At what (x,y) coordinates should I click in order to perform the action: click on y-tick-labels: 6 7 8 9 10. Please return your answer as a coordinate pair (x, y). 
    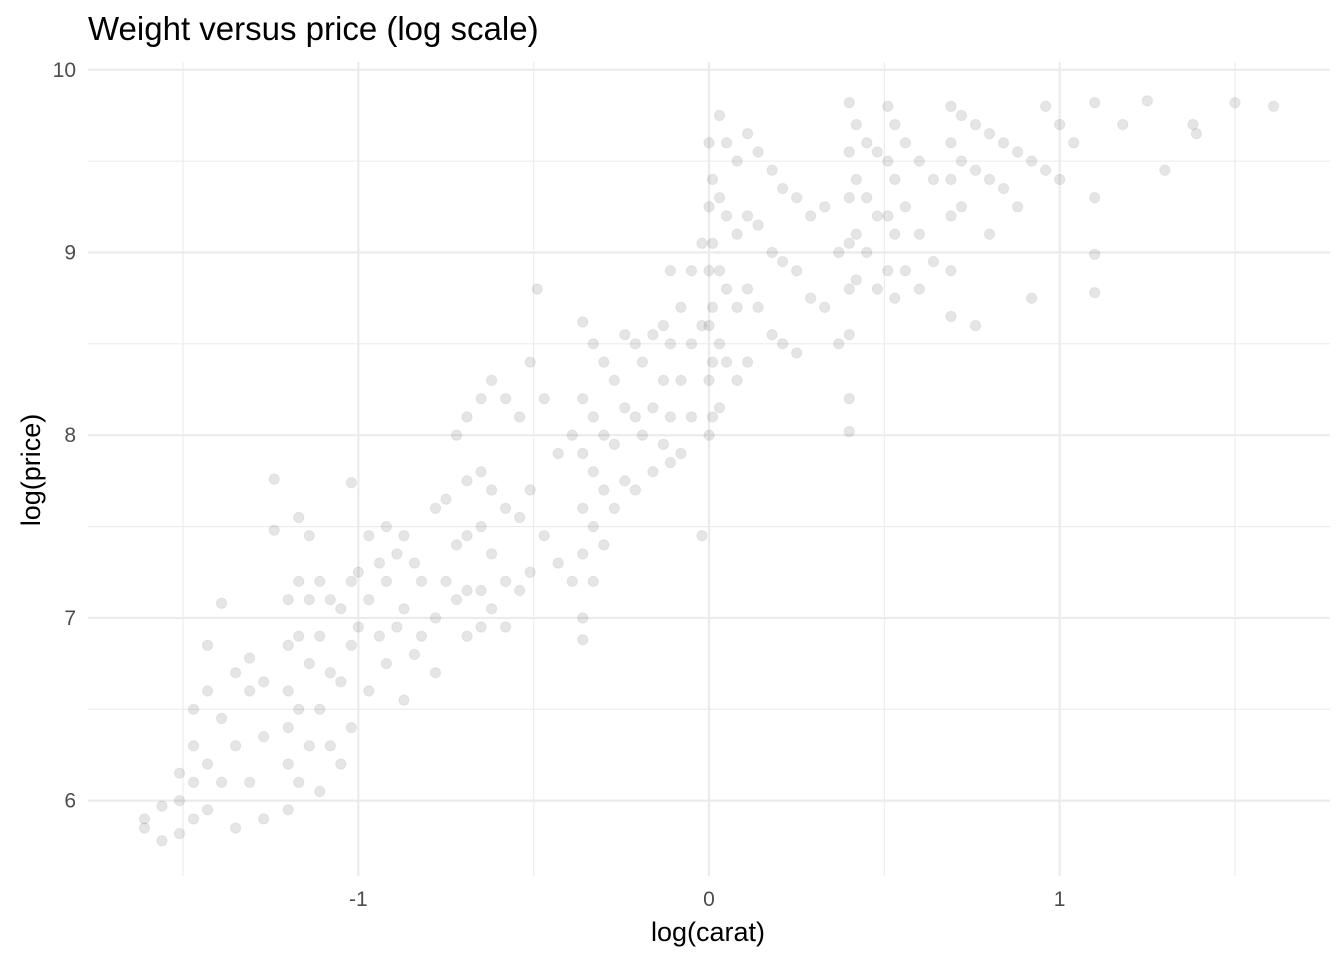
    Looking at the image, I should click on (64, 436).